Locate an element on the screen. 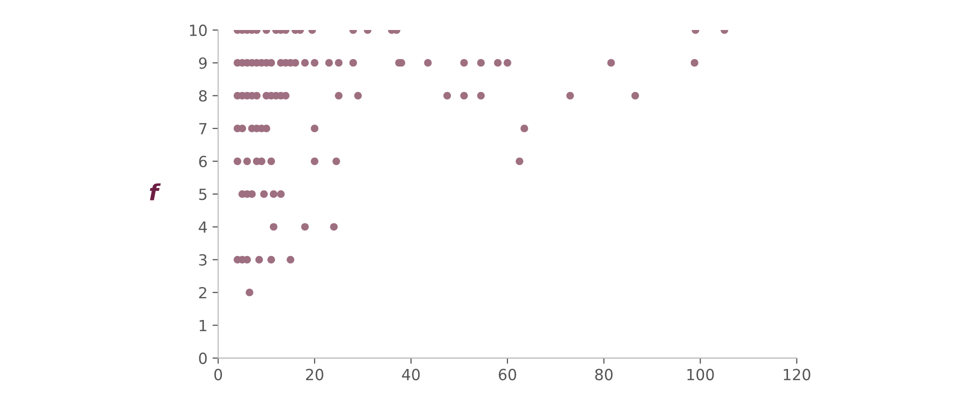 This screenshot has width=974, height=406. y-tick-label: 1 is located at coordinates (203, 326).